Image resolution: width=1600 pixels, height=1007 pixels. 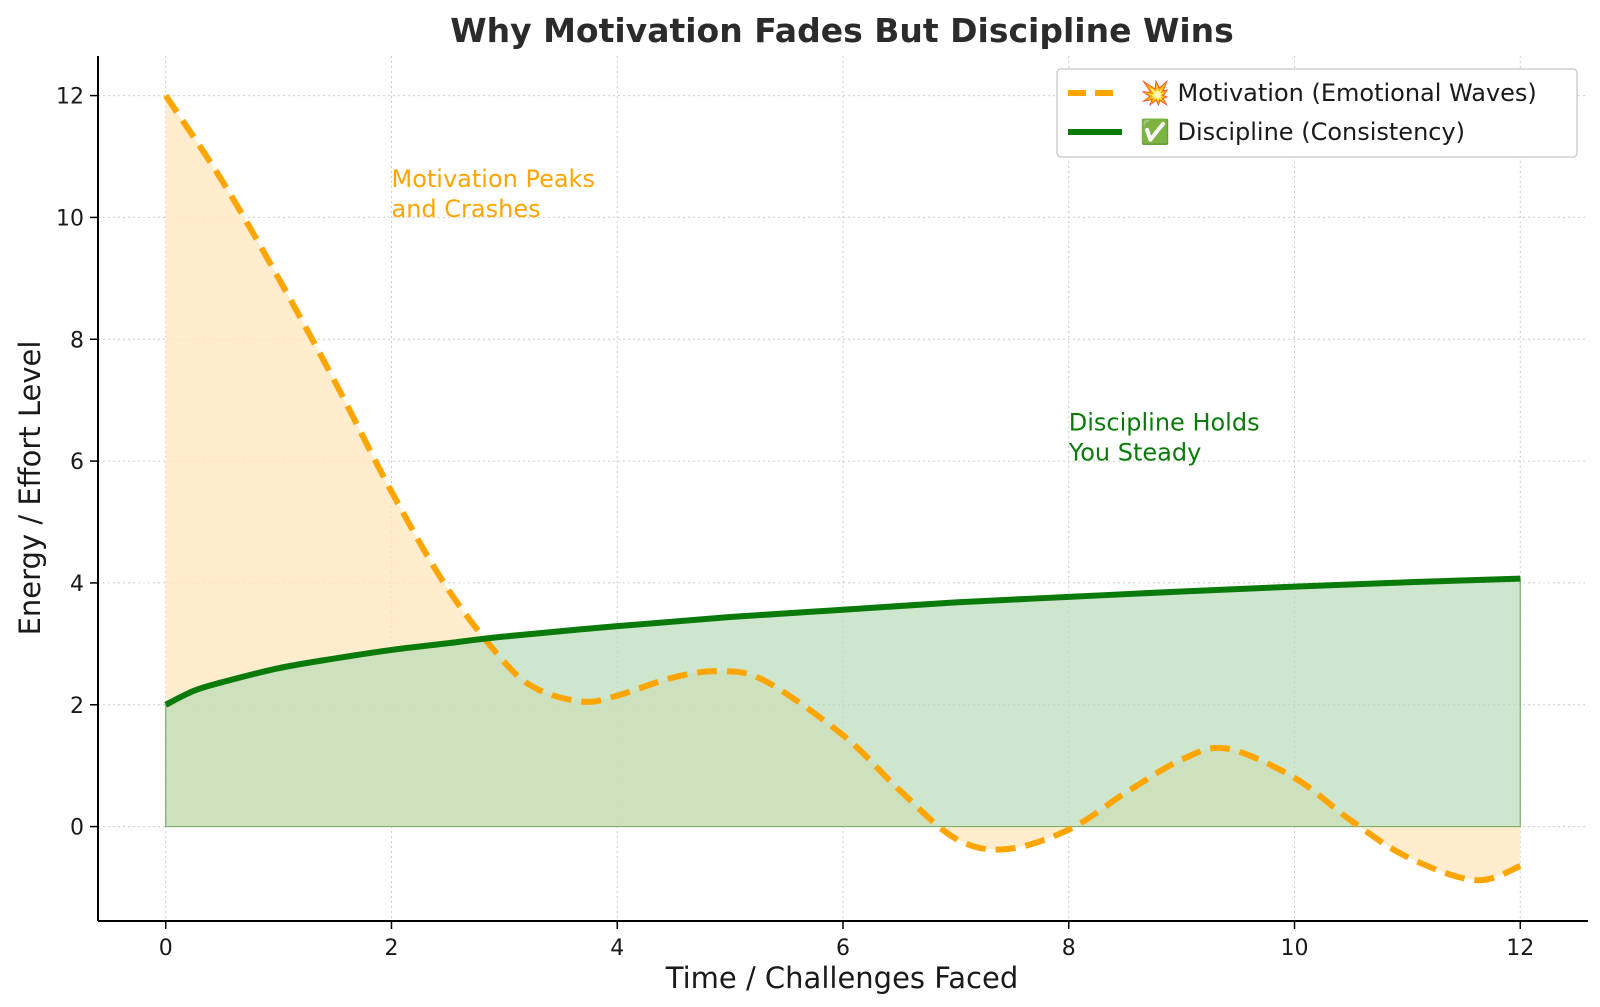 I want to click on y-tick-label: 2, so click(x=77, y=706).